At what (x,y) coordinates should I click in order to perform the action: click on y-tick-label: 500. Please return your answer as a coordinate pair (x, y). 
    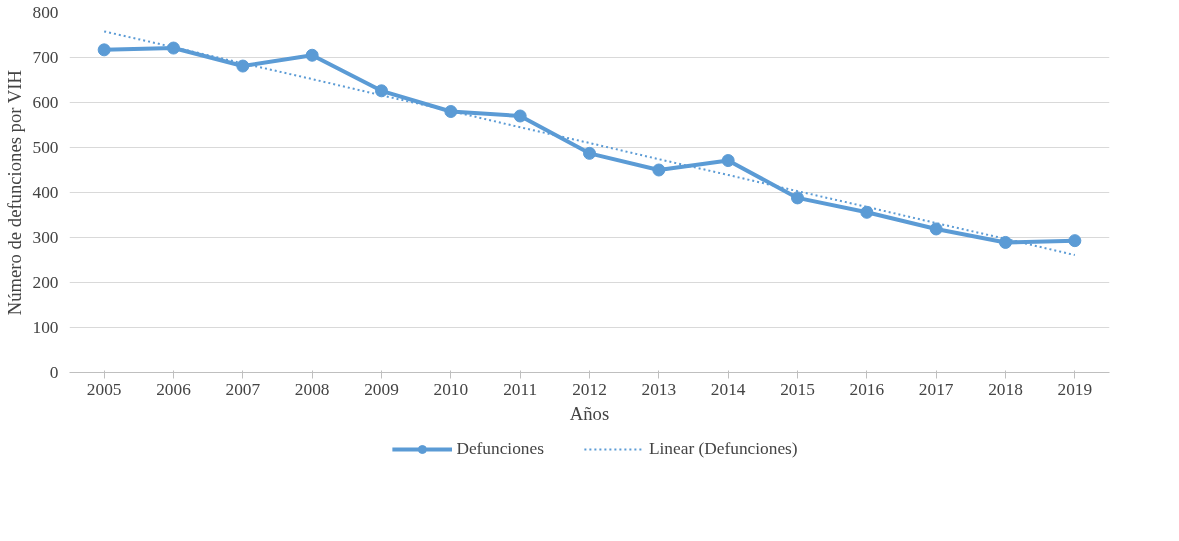
    Looking at the image, I should click on (45, 147).